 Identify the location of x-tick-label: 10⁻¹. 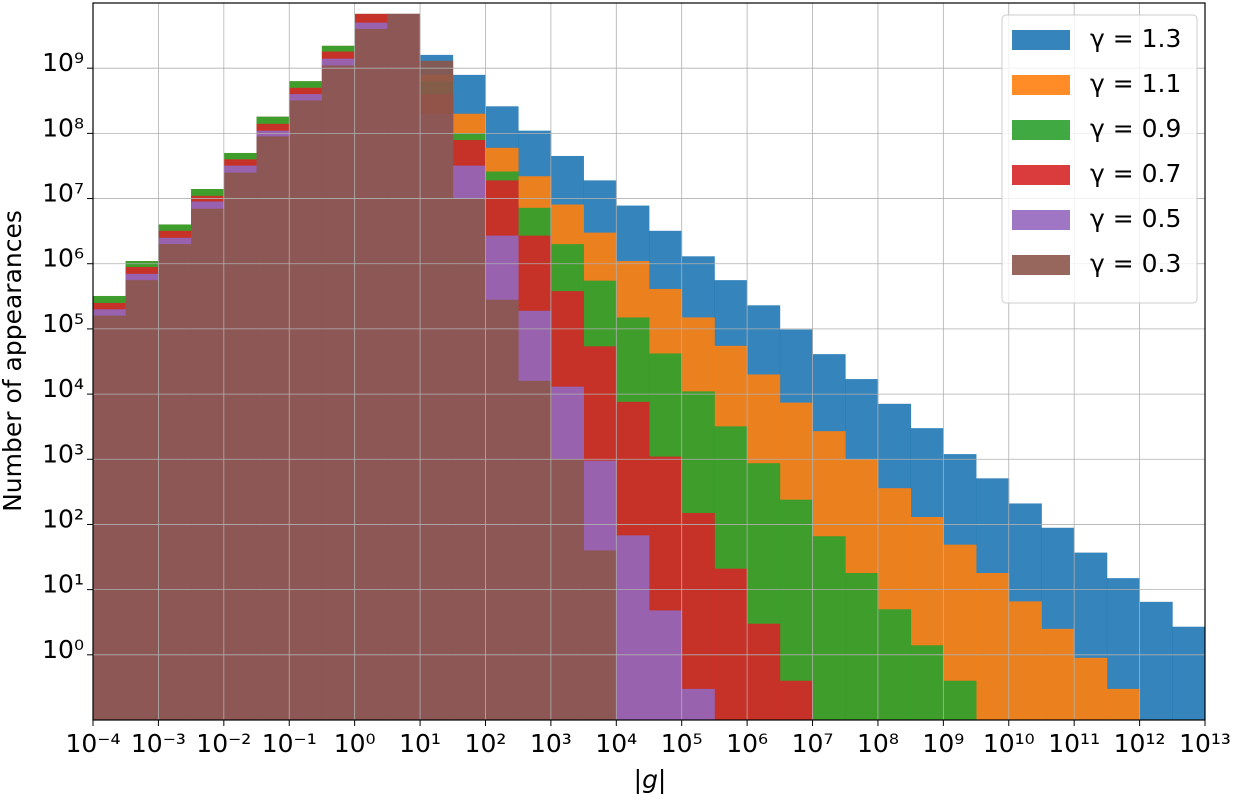
(289, 743).